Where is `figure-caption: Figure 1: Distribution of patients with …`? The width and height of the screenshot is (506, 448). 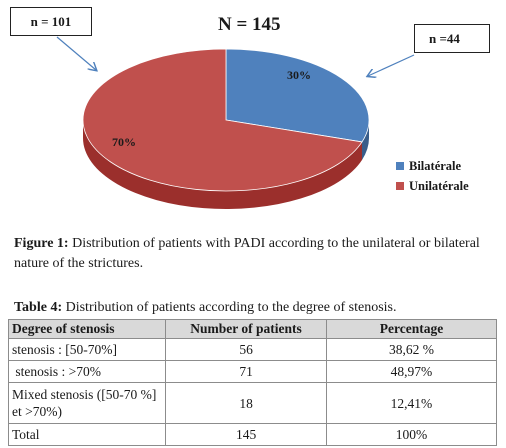 figure-caption: Figure 1: Distribution of patients with … is located at coordinates (256, 254).